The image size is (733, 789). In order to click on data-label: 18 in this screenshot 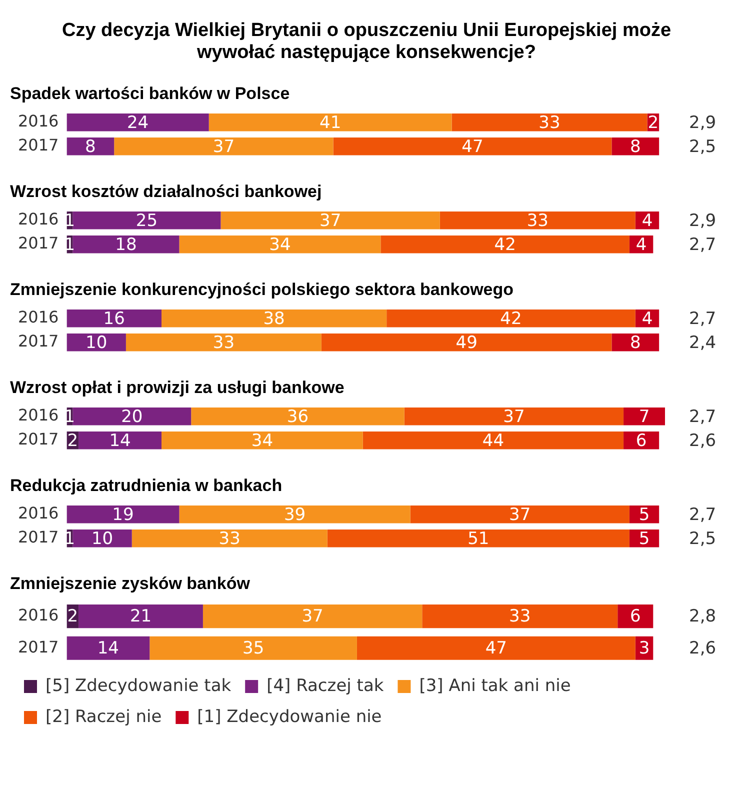, I will do `click(126, 244)`.